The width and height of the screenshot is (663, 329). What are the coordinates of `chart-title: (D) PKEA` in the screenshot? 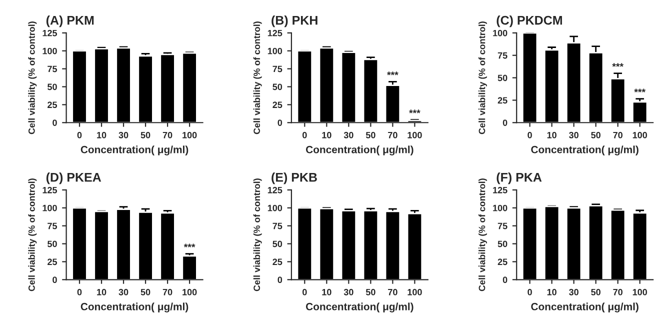 It's located at (74, 178).